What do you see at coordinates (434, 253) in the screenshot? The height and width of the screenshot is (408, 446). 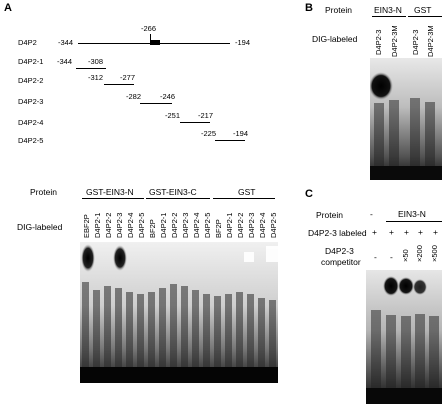 I see `panel-c-competitor-value: ×500` at bounding box center [434, 253].